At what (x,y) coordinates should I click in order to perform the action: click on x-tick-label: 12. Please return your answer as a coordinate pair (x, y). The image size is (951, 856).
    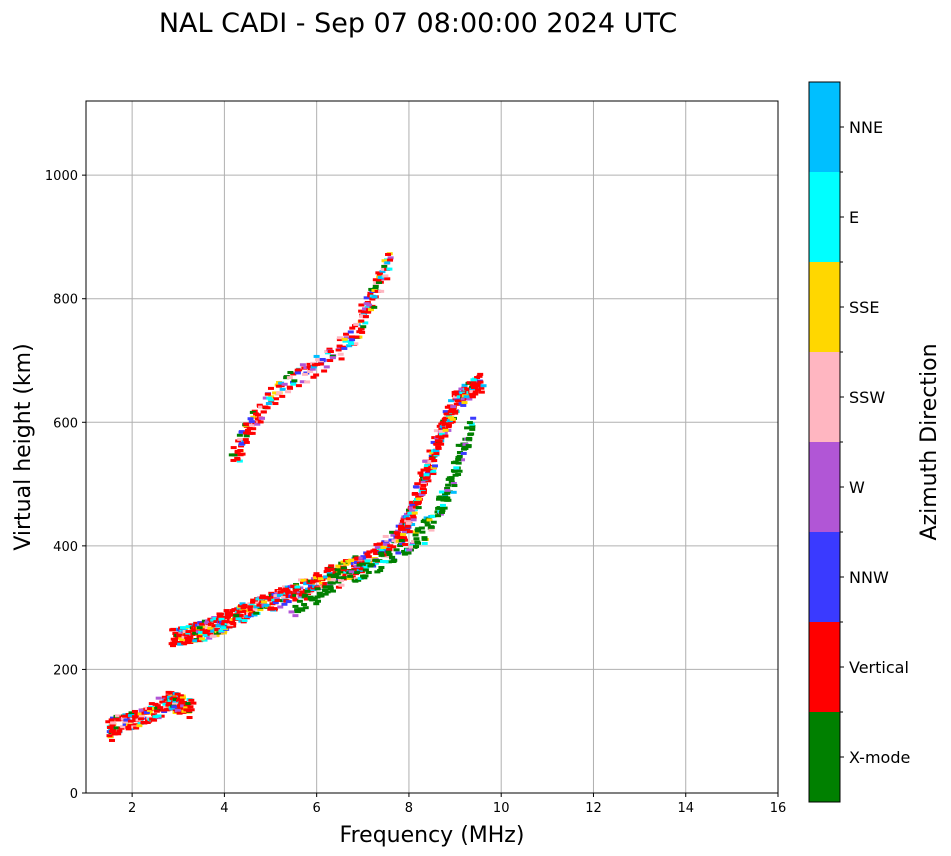
    Looking at the image, I should click on (593, 808).